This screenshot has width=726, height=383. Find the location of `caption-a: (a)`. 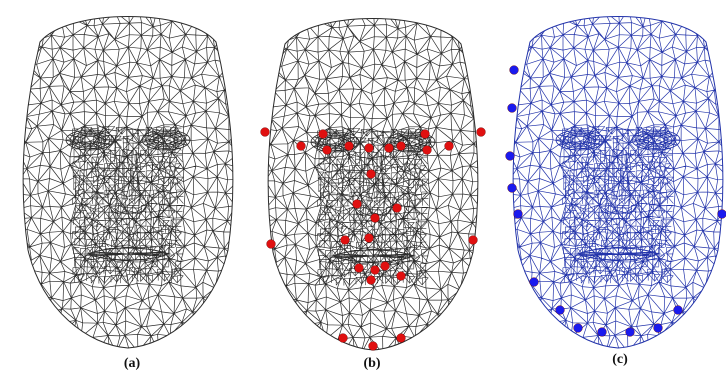

caption-a: (a) is located at coordinates (132, 363).